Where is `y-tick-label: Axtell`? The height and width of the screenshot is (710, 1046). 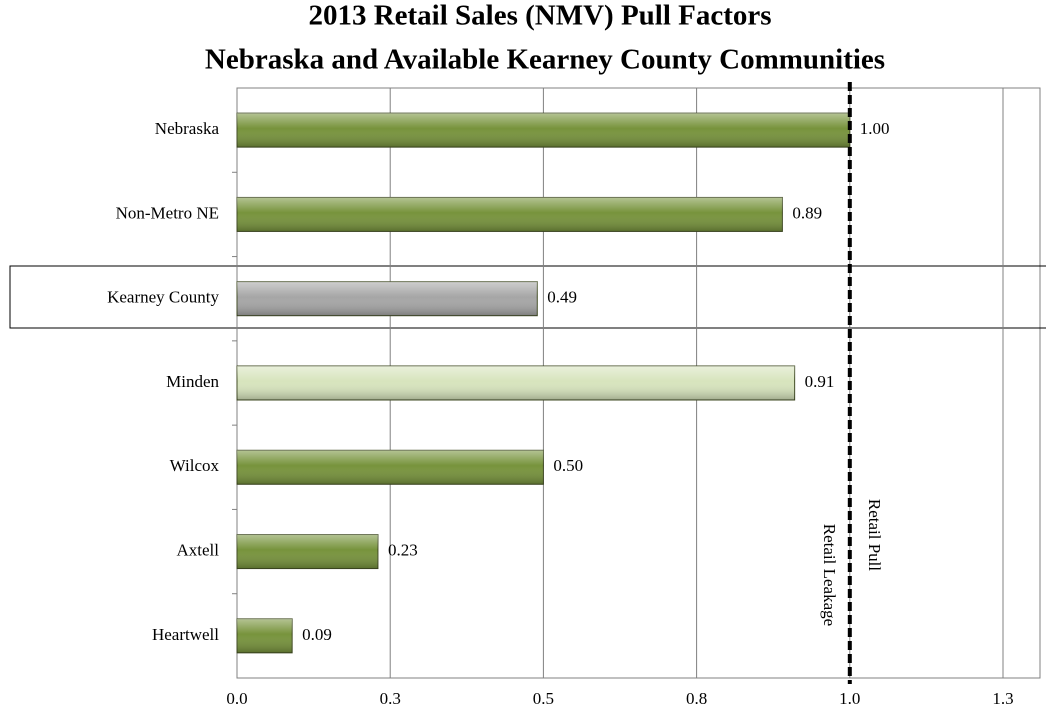 y-tick-label: Axtell is located at coordinates (198, 549).